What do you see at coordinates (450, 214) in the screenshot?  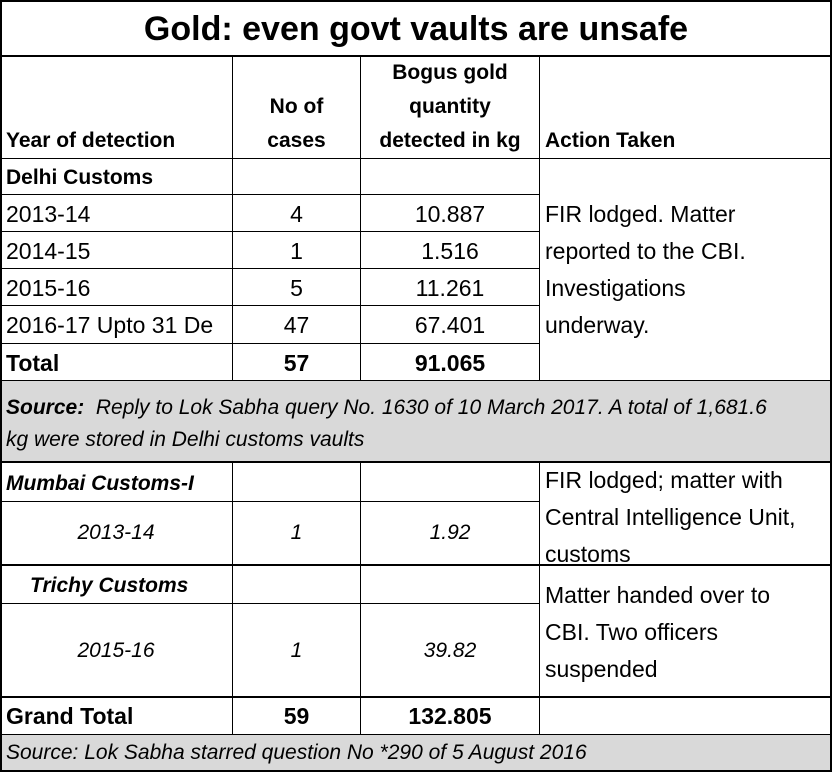 I see `delhi-row-quantity: 10.887` at bounding box center [450, 214].